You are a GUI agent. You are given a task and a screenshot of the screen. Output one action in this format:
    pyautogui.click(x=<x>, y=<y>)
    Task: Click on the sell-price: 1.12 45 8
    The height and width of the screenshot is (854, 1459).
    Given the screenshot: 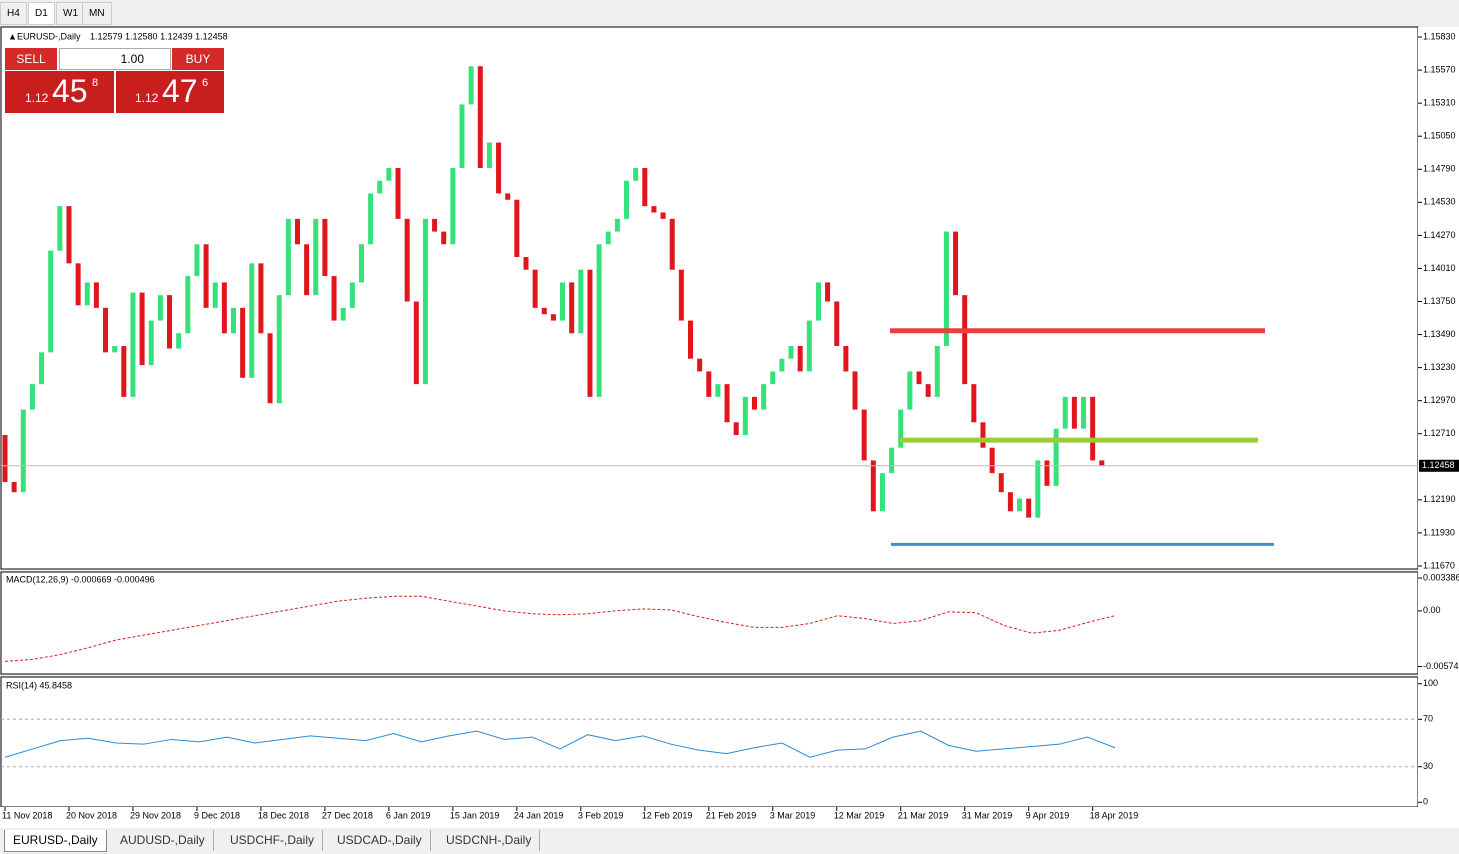 What is the action you would take?
    pyautogui.click(x=59, y=92)
    